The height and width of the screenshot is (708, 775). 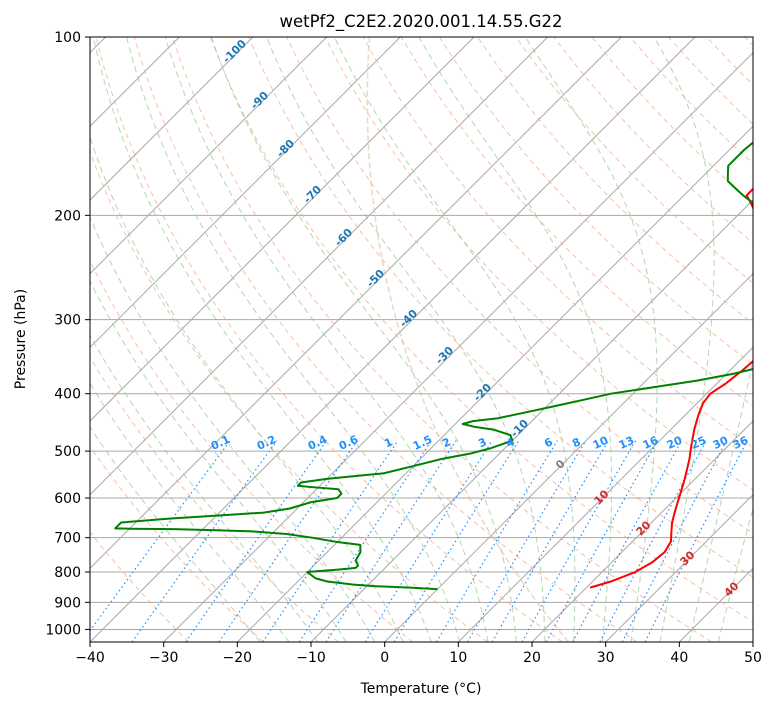 I want to click on dry-adiabat-label: -90, so click(x=259, y=100).